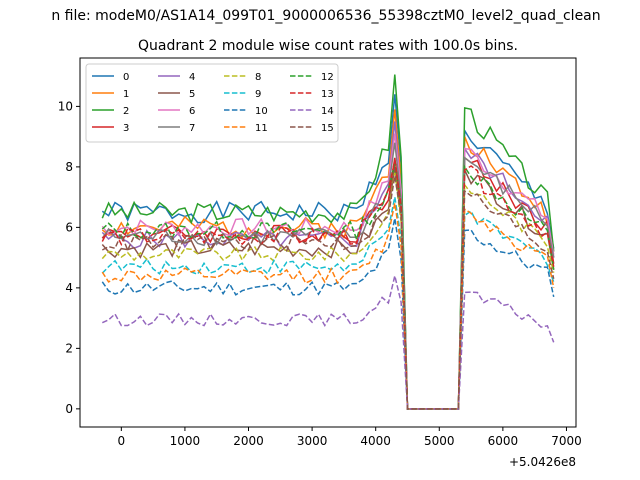  What do you see at coordinates (327, 94) in the screenshot?
I see `legend-label-13: 13` at bounding box center [327, 94].